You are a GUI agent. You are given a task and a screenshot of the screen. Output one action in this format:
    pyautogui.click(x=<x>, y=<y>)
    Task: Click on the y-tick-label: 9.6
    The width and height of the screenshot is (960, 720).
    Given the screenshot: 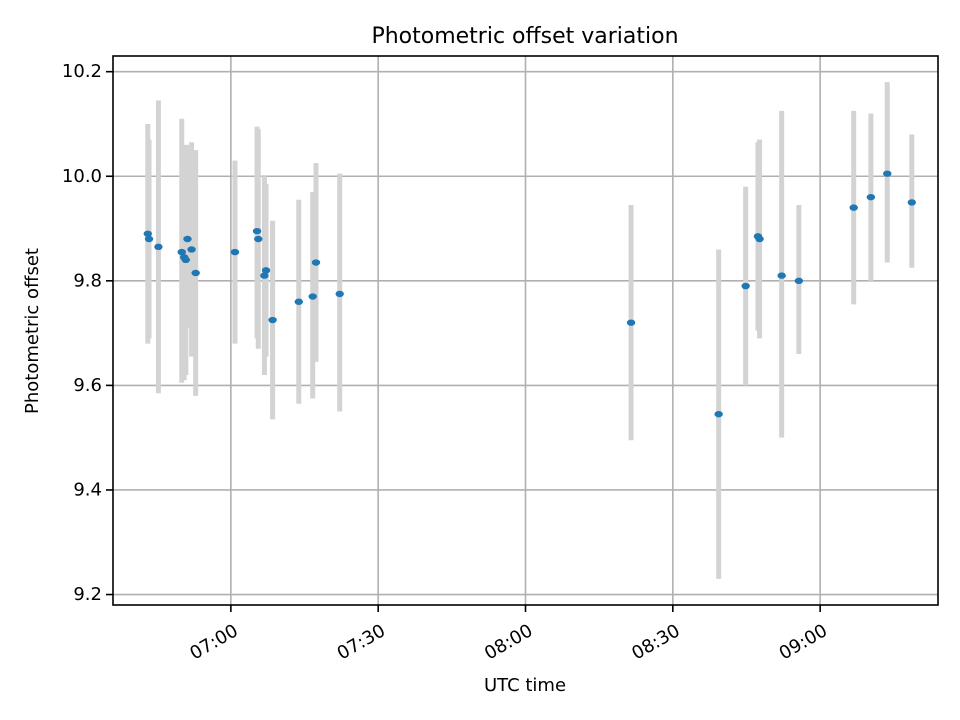 What is the action you would take?
    pyautogui.click(x=87, y=385)
    